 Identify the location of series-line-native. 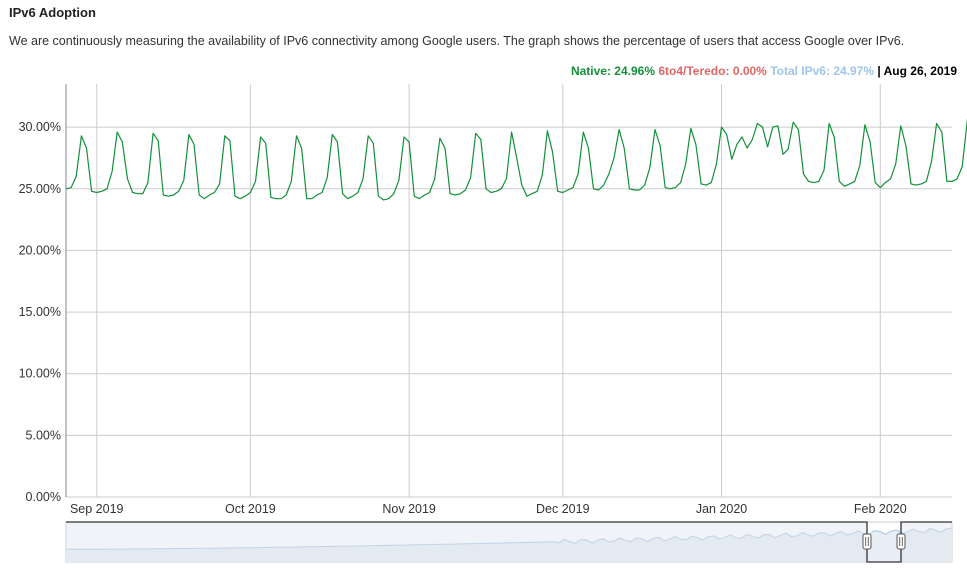
(516, 160).